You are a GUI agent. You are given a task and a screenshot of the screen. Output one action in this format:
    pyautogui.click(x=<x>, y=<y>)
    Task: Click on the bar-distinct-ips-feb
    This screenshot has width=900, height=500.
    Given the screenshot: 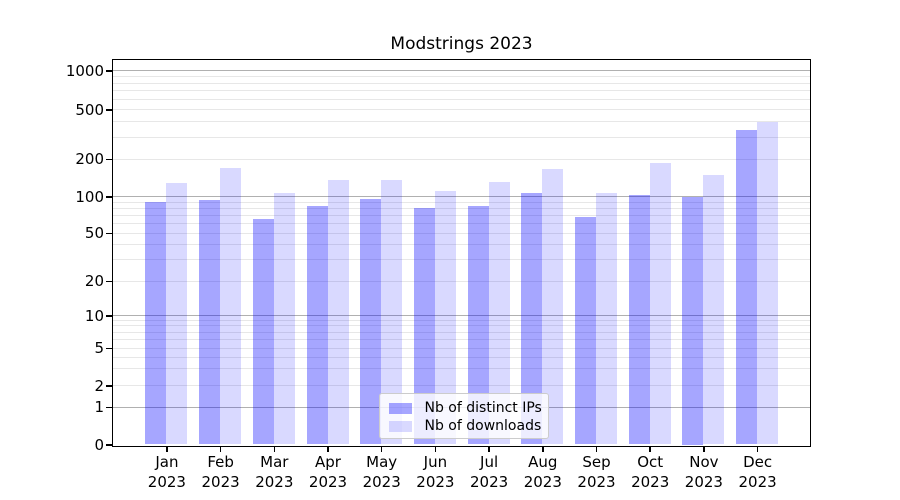 What is the action you would take?
    pyautogui.click(x=210, y=322)
    